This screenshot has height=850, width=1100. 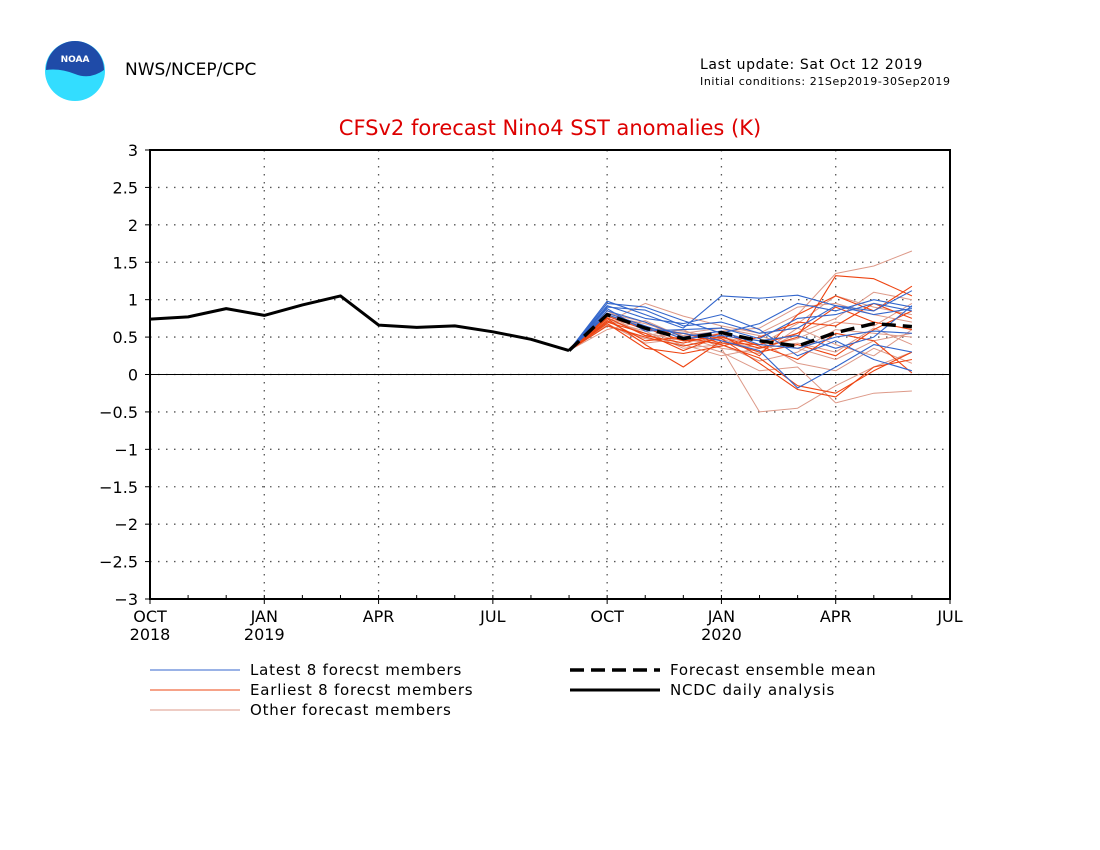 What do you see at coordinates (133, 300) in the screenshot?
I see `y-tick-label: 1` at bounding box center [133, 300].